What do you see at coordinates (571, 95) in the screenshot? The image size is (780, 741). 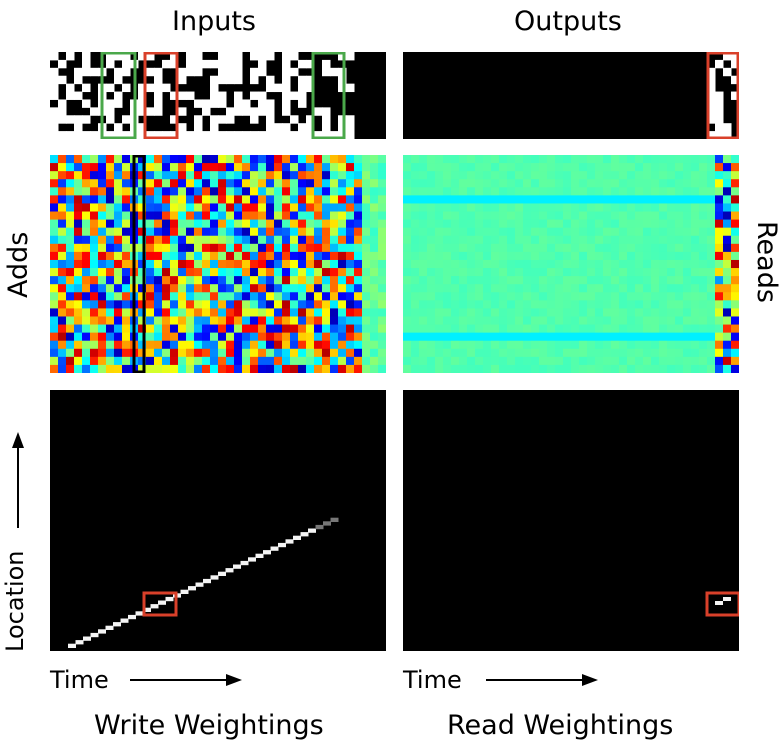 I see `outputs-panel` at bounding box center [571, 95].